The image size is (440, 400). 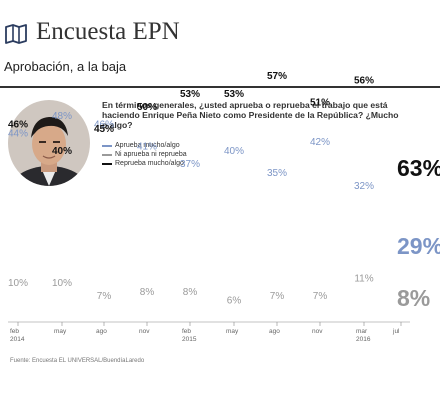 I want to click on legend-swatch-neutral, so click(x=107, y=154).